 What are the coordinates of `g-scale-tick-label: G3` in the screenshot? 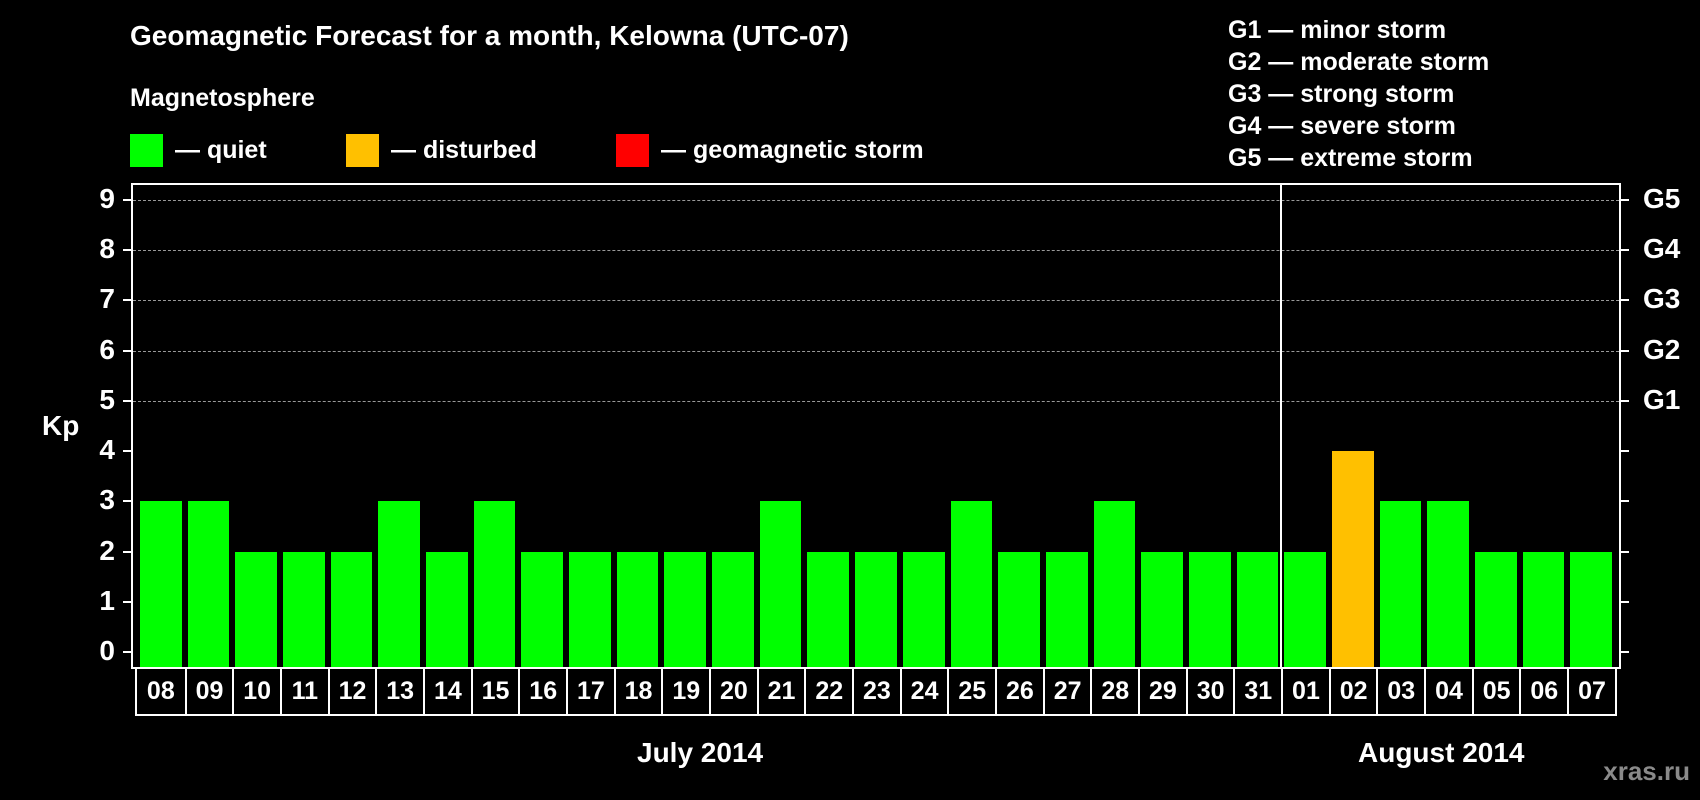 It's located at (1662, 299).